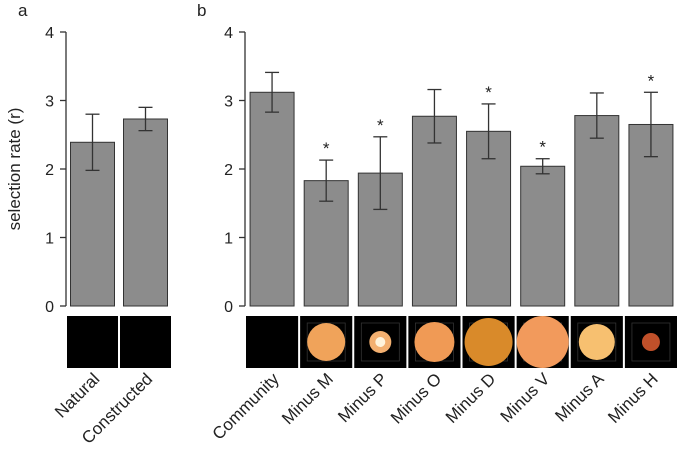 The height and width of the screenshot is (475, 680). What do you see at coordinates (579, 397) in the screenshot?
I see `x-tick-label: Minus A` at bounding box center [579, 397].